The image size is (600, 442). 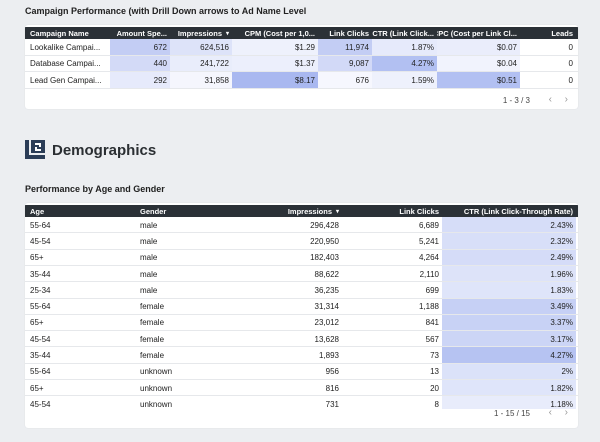 I want to click on table-cell: 567, so click(x=432, y=339).